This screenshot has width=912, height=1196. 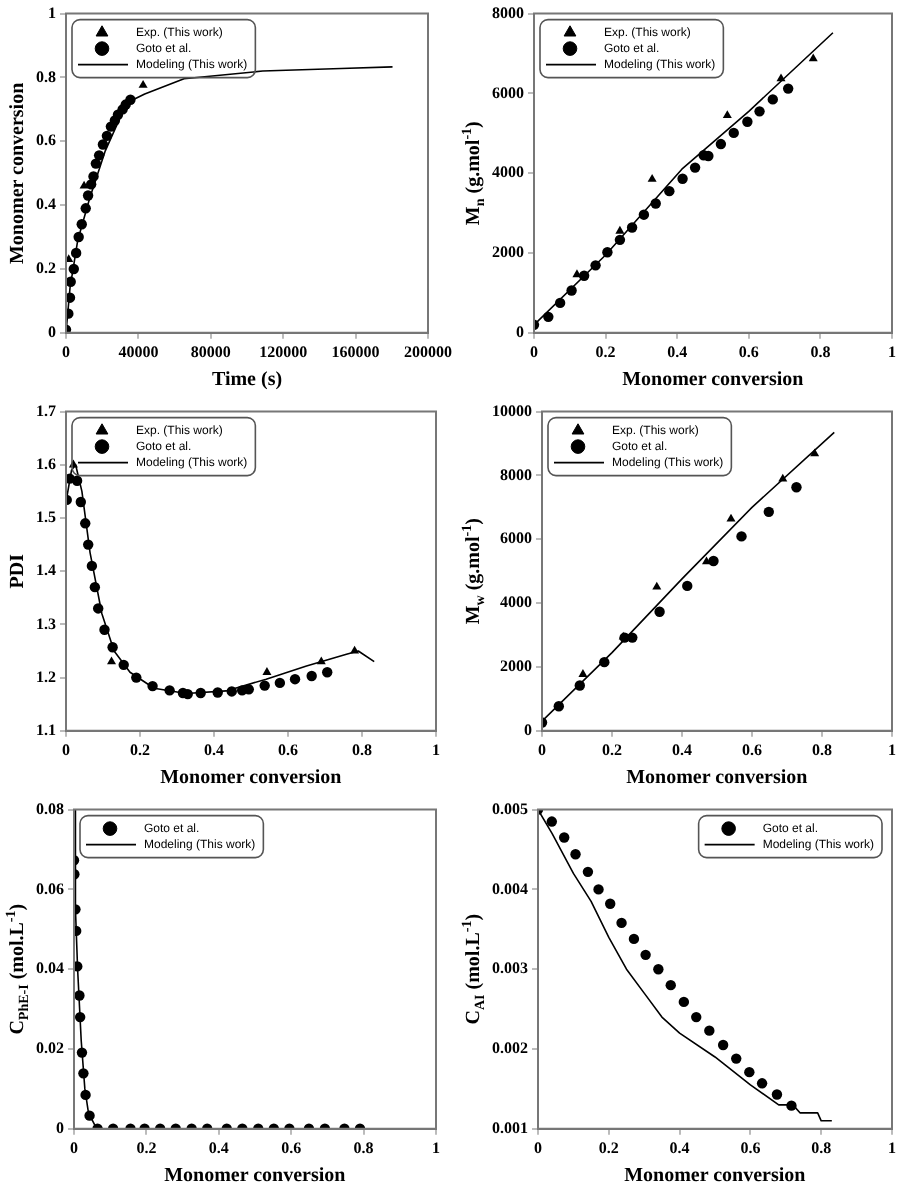 What do you see at coordinates (46, 623) in the screenshot?
I see `y-tick-label: 1.3` at bounding box center [46, 623].